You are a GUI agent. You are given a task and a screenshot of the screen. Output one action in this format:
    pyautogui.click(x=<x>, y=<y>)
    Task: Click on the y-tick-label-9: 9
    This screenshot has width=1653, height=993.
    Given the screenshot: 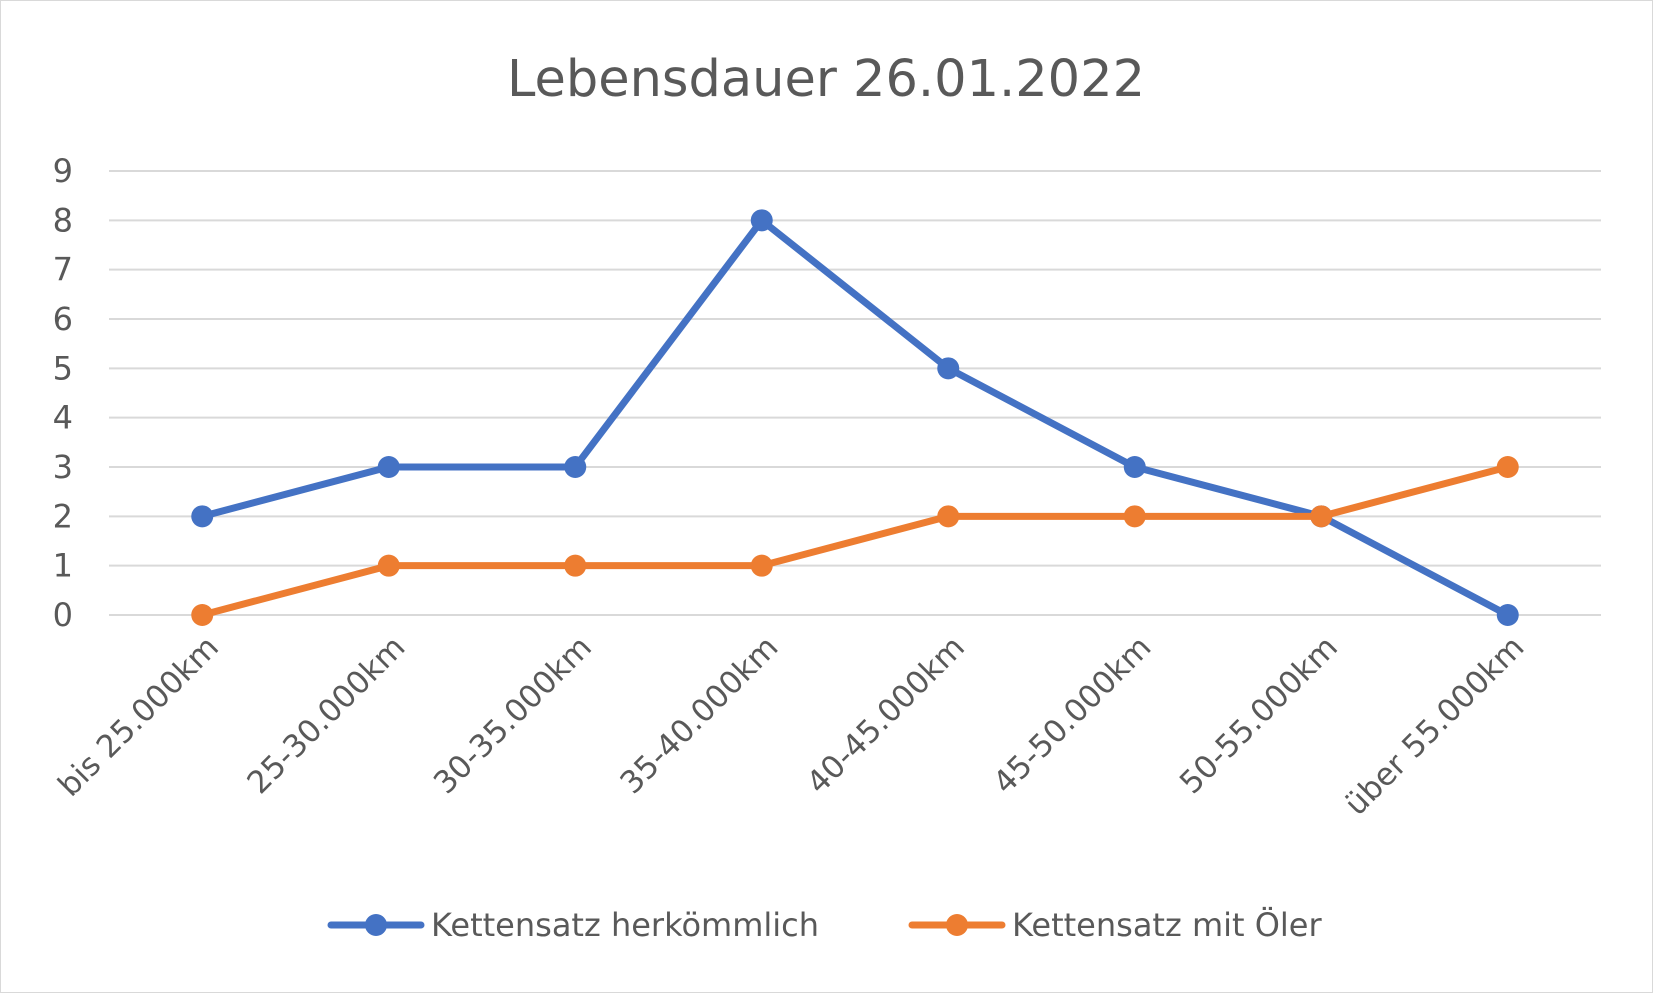 What is the action you would take?
    pyautogui.click(x=63, y=171)
    